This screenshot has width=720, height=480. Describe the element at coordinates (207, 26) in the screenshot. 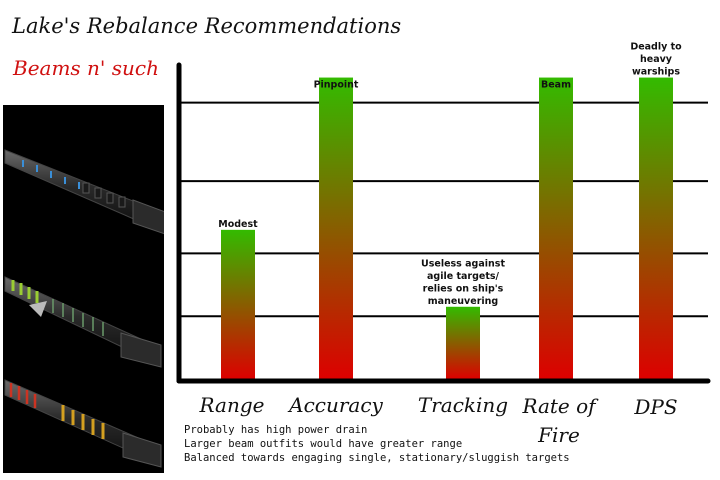

I see `page-title: Lake's Rebalance Recommendations` at that location.